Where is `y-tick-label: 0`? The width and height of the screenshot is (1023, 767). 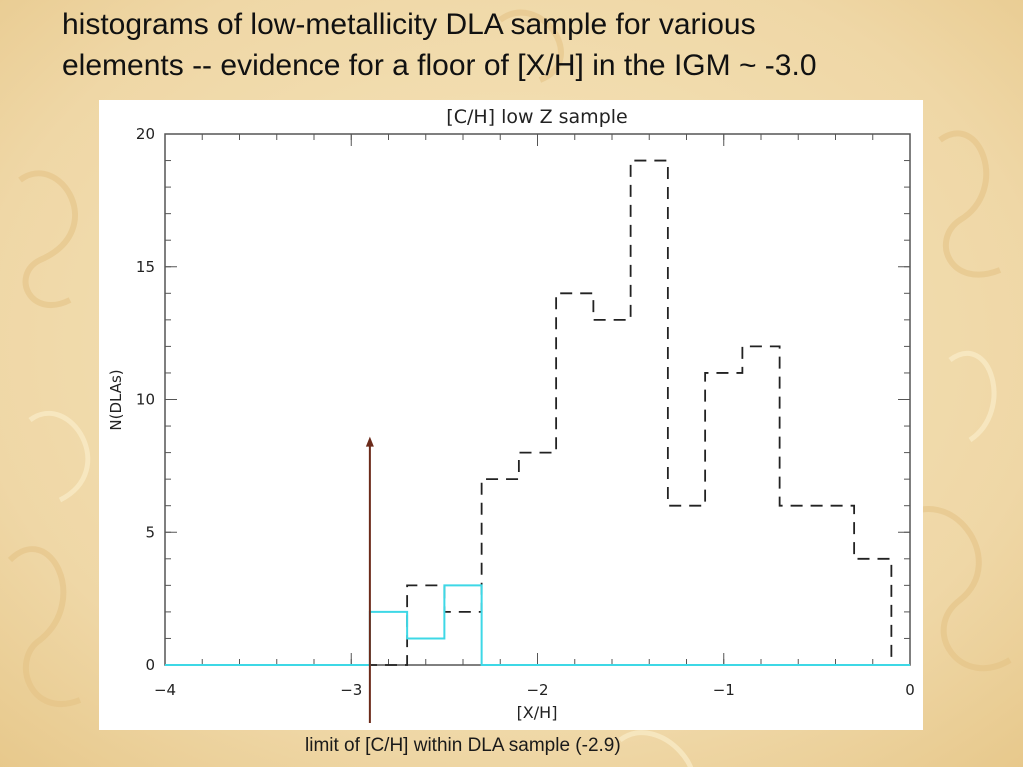 y-tick-label: 0 is located at coordinates (150, 665).